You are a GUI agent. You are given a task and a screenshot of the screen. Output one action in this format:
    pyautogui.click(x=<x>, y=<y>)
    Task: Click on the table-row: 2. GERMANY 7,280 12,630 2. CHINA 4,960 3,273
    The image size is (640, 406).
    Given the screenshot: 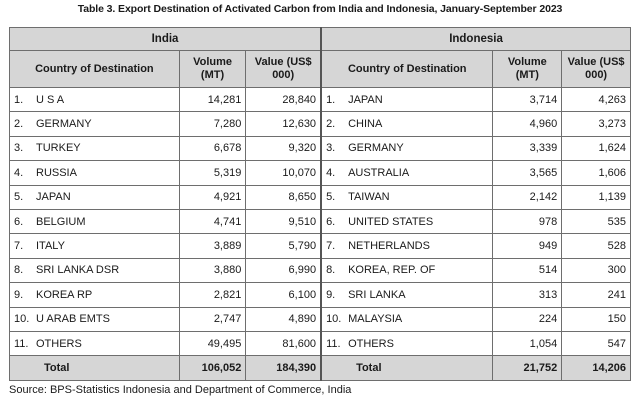 What is the action you would take?
    pyautogui.click(x=320, y=124)
    